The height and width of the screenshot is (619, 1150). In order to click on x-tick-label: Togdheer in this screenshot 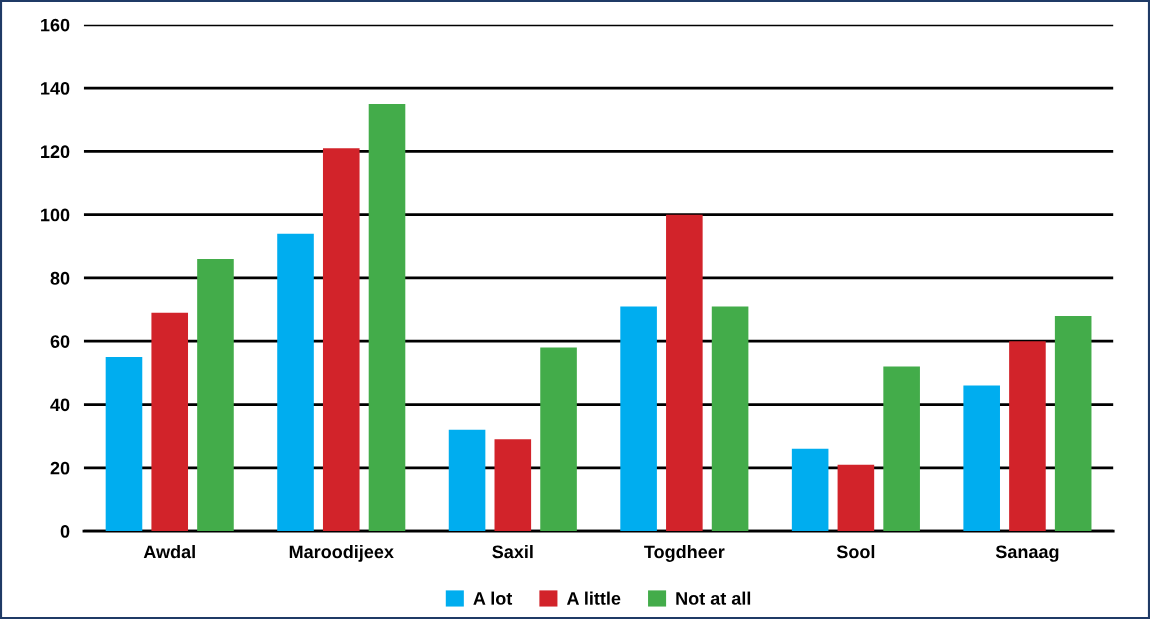, I will do `click(684, 553)`.